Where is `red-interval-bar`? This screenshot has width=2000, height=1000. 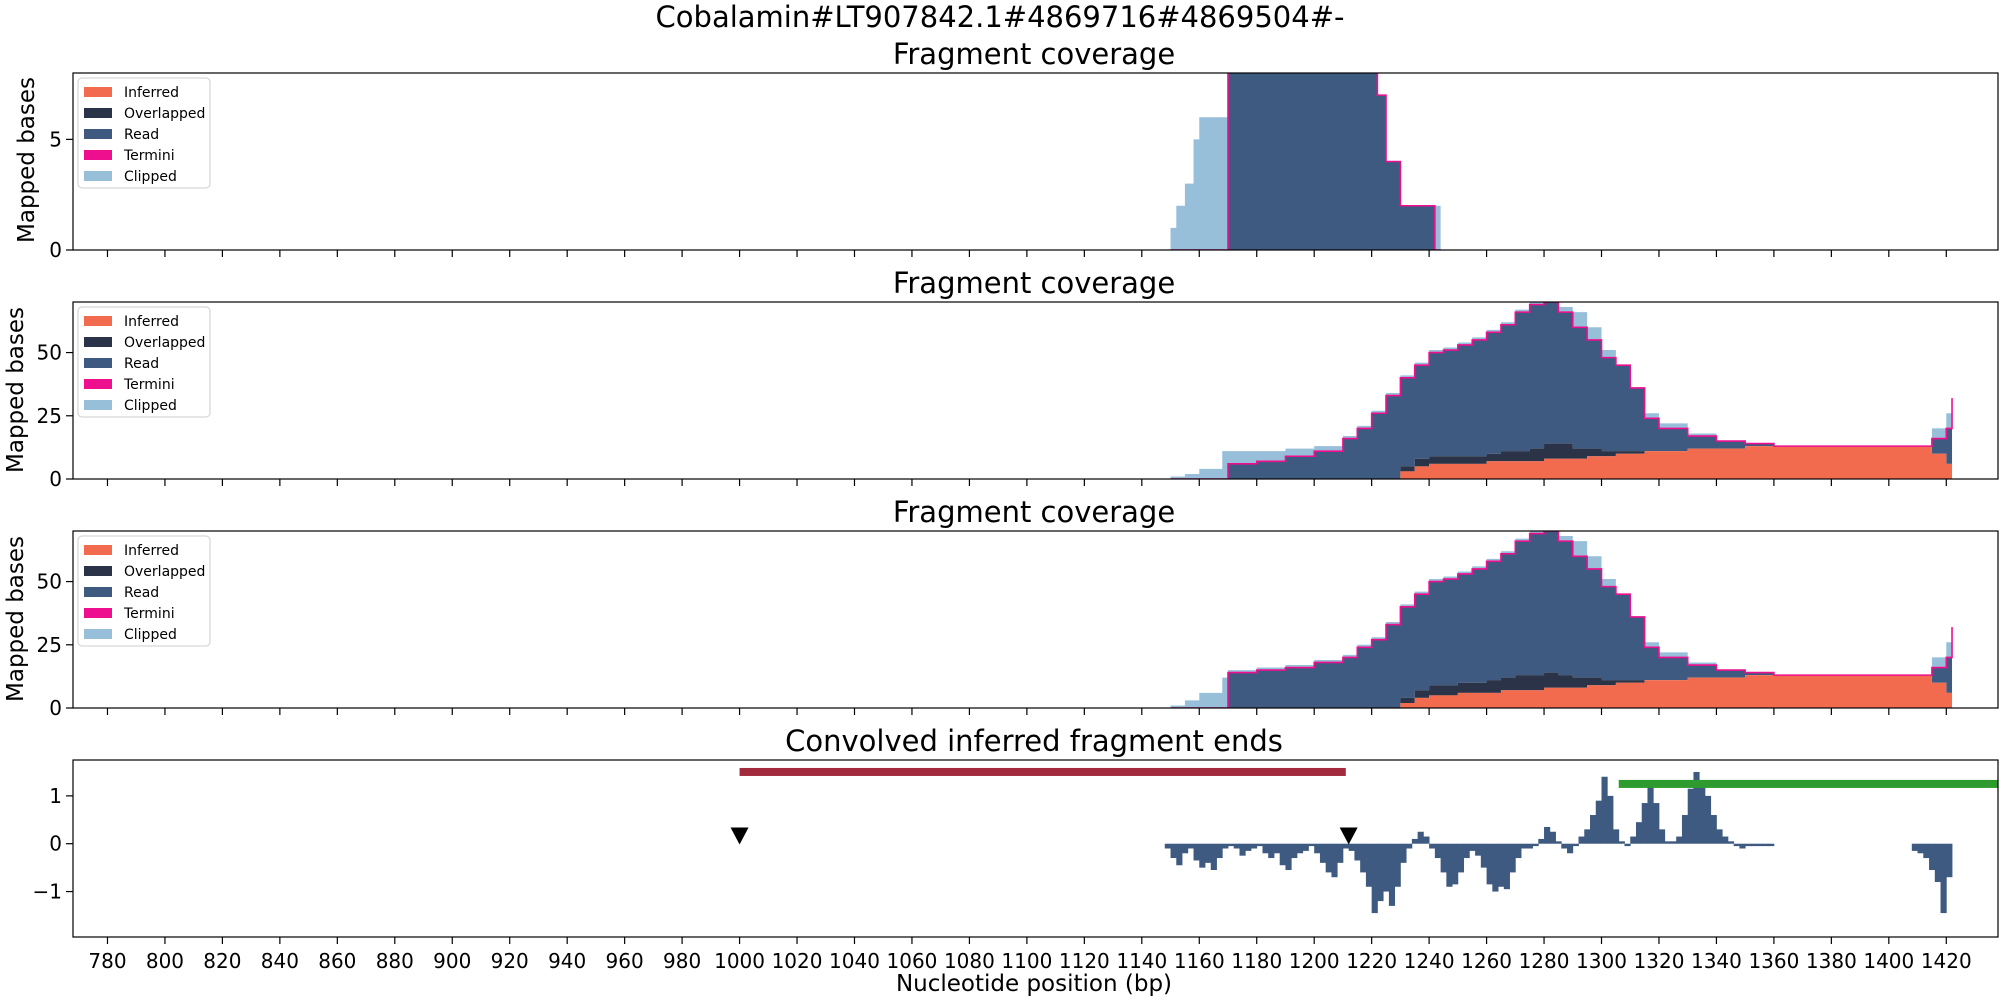 red-interval-bar is located at coordinates (1042, 771).